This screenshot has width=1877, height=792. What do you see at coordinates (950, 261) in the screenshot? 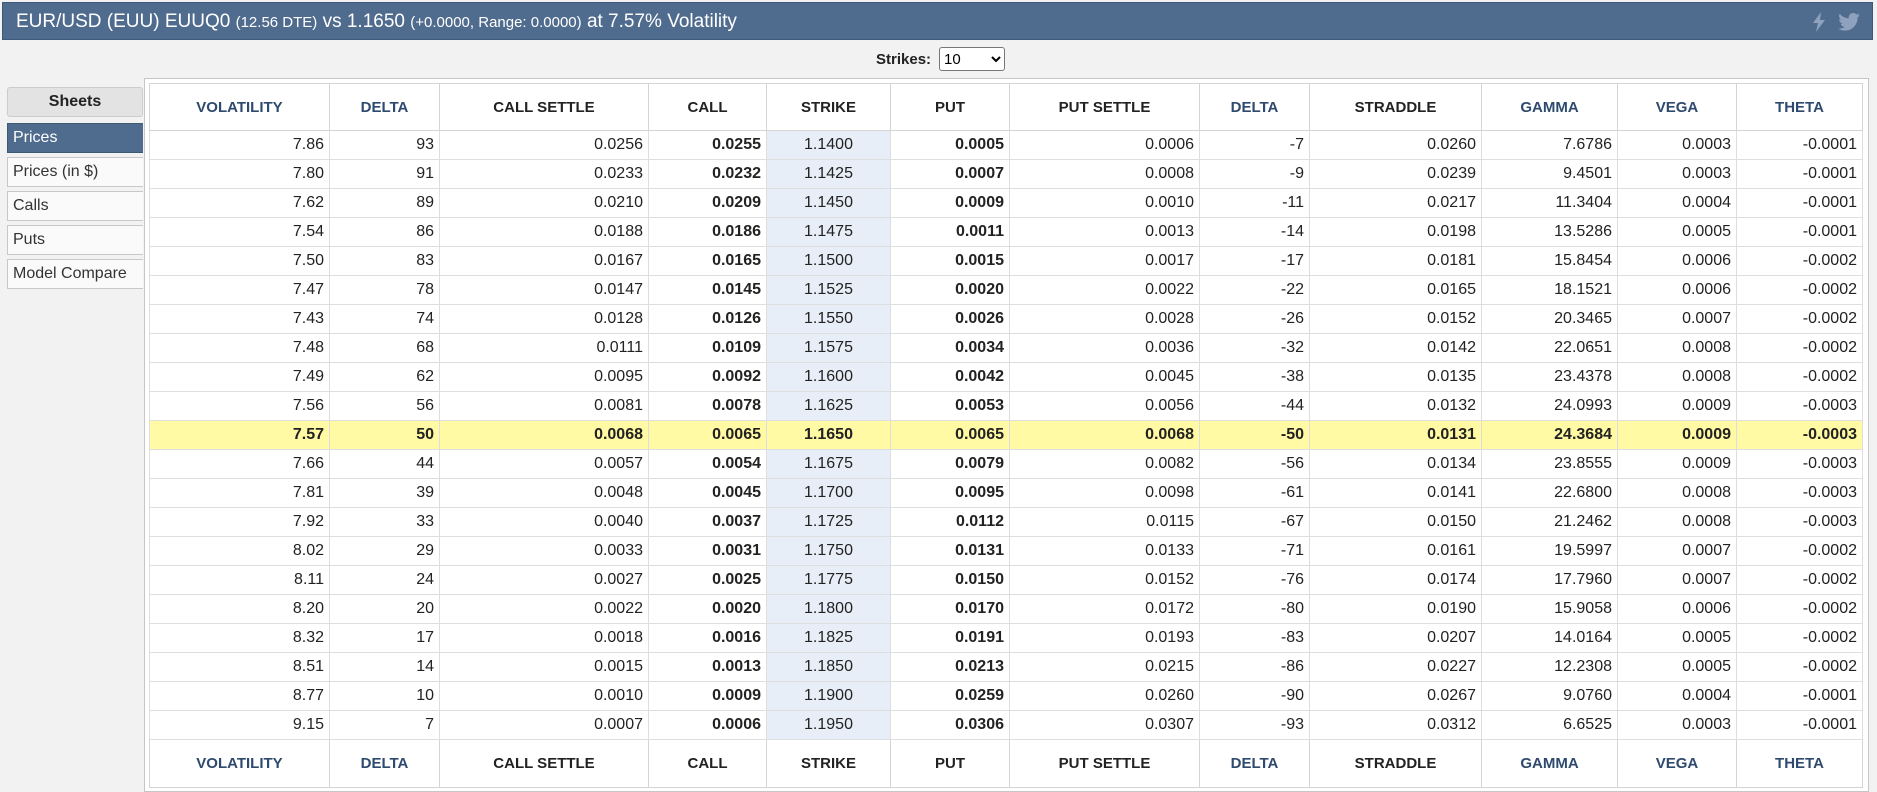
I see `cell-put: 0.0015` at bounding box center [950, 261].